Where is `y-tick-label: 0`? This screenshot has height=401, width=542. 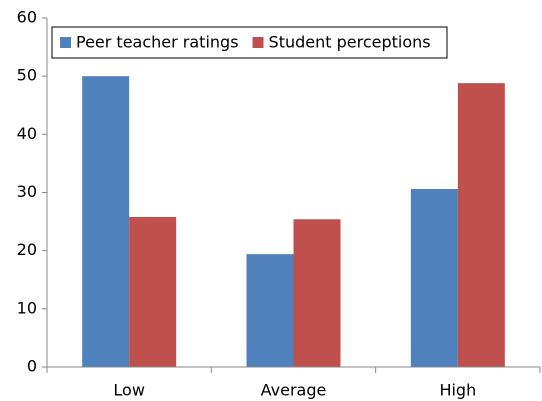 y-tick-label: 0 is located at coordinates (32, 366).